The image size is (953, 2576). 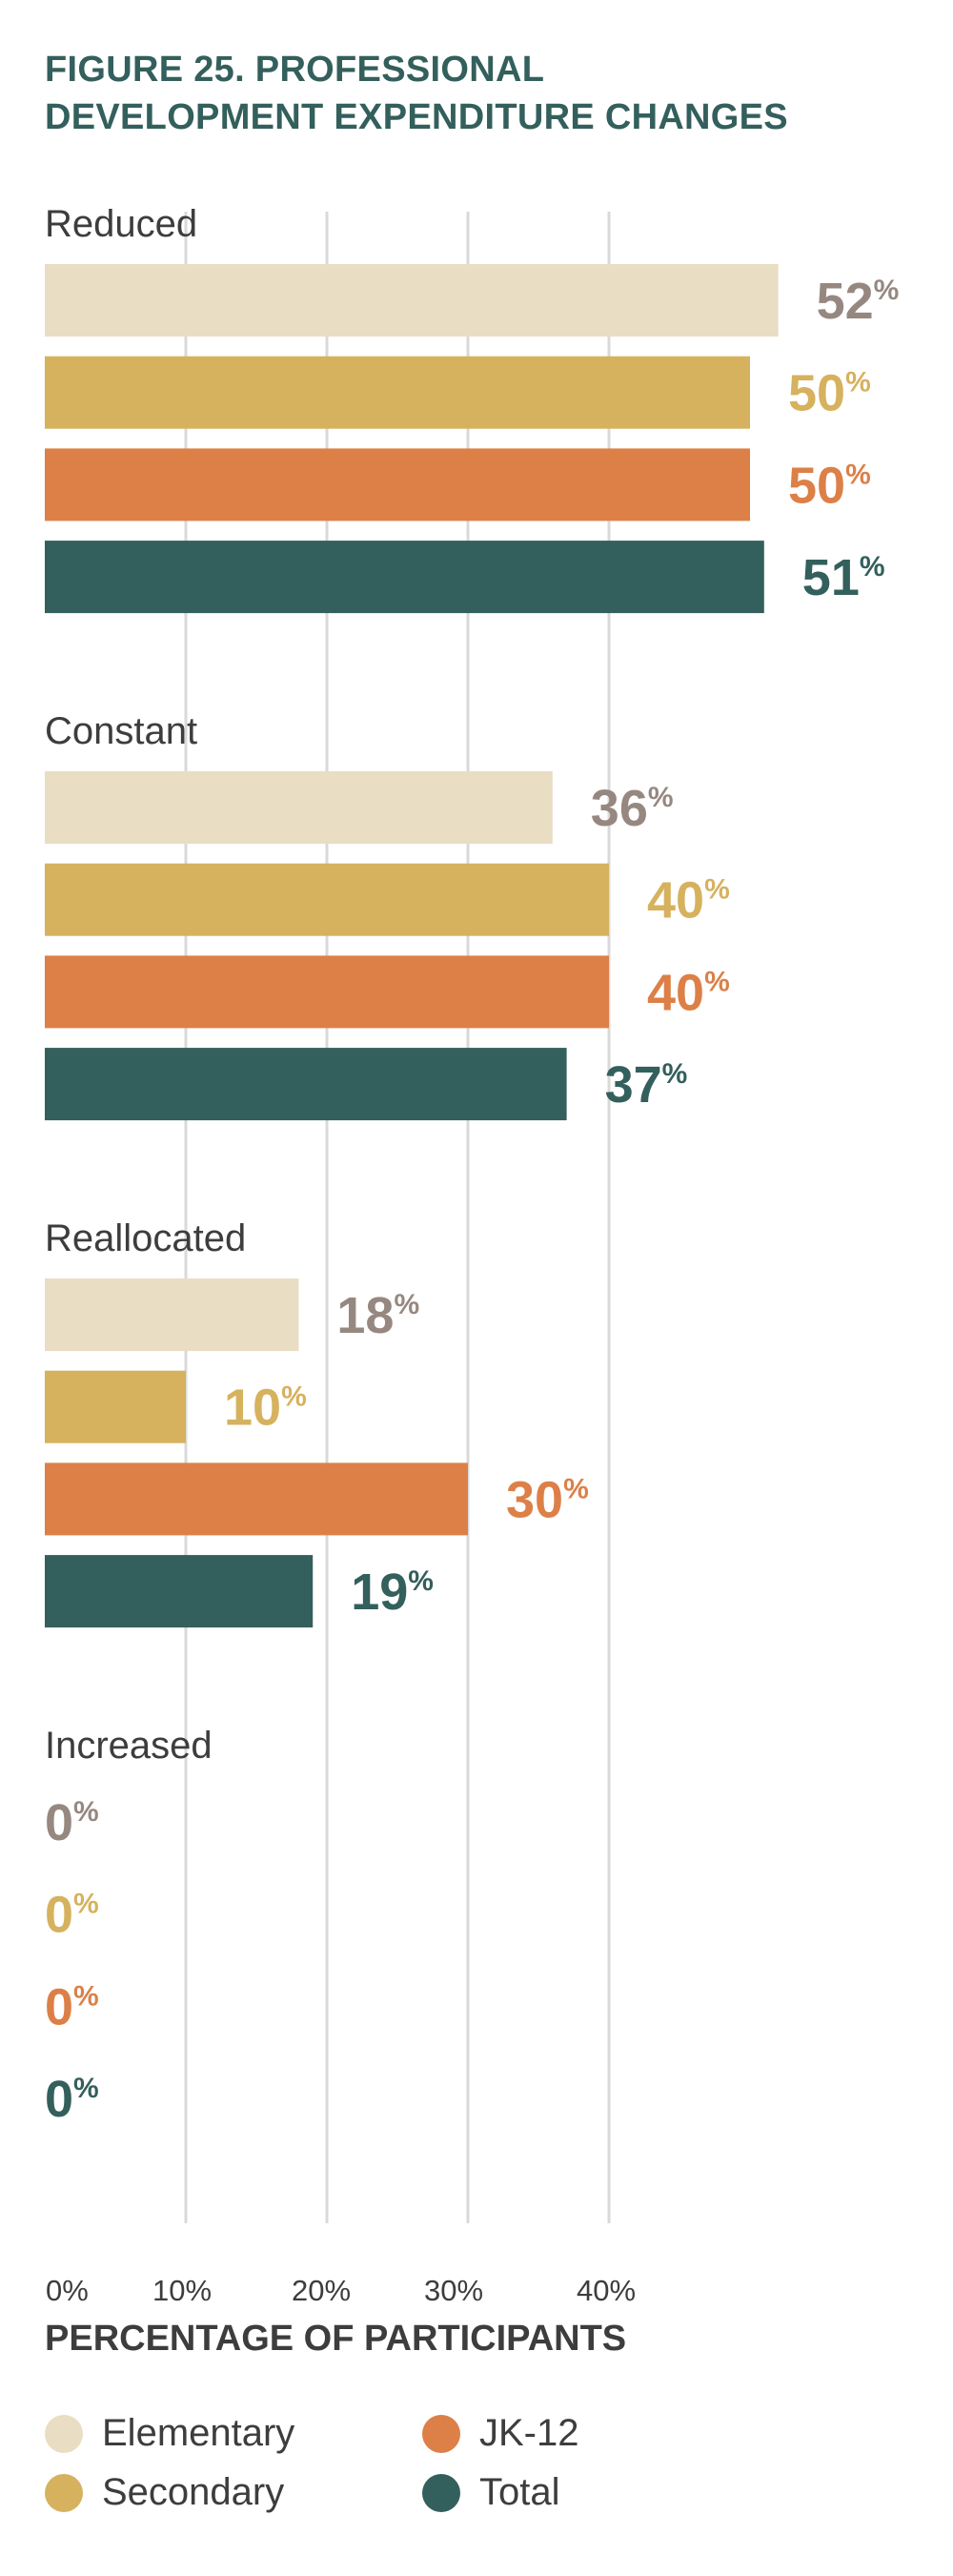 I want to click on chart-title-line1: FIGURE 25. PROFESSIONAL, so click(x=295, y=70).